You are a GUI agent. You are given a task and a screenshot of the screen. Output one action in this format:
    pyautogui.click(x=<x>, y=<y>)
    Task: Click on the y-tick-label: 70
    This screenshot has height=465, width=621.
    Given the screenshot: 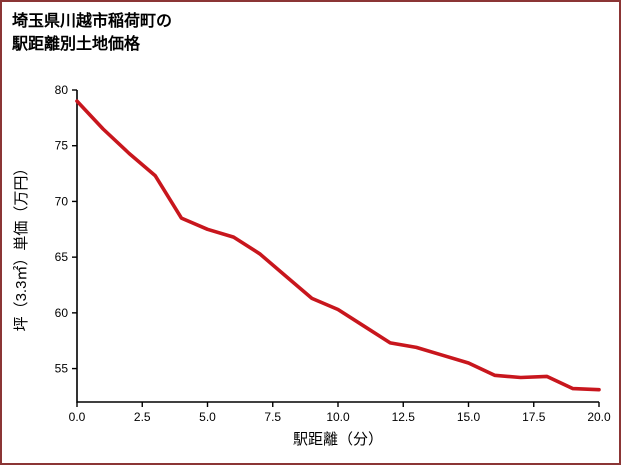 What is the action you would take?
    pyautogui.click(x=62, y=201)
    